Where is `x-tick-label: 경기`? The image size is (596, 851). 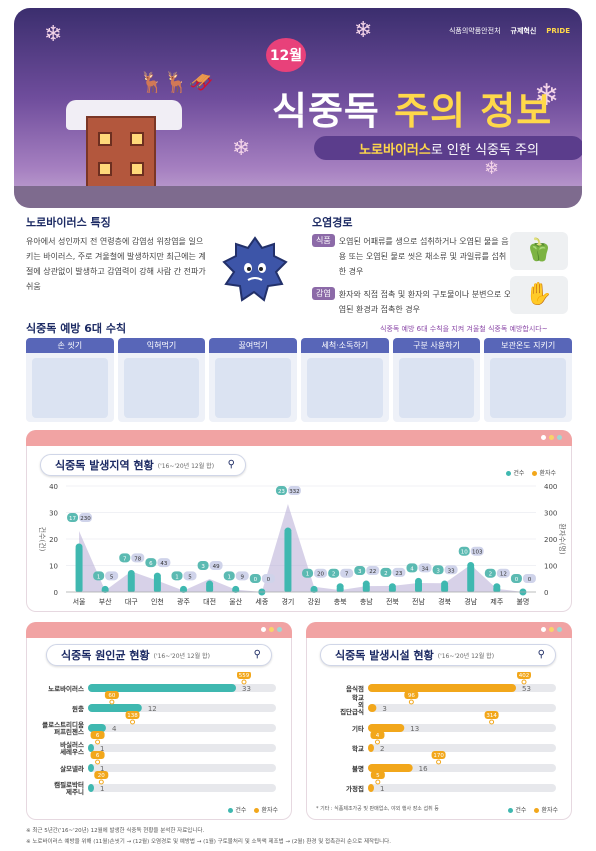 x-tick-label: 경기 is located at coordinates (287, 601).